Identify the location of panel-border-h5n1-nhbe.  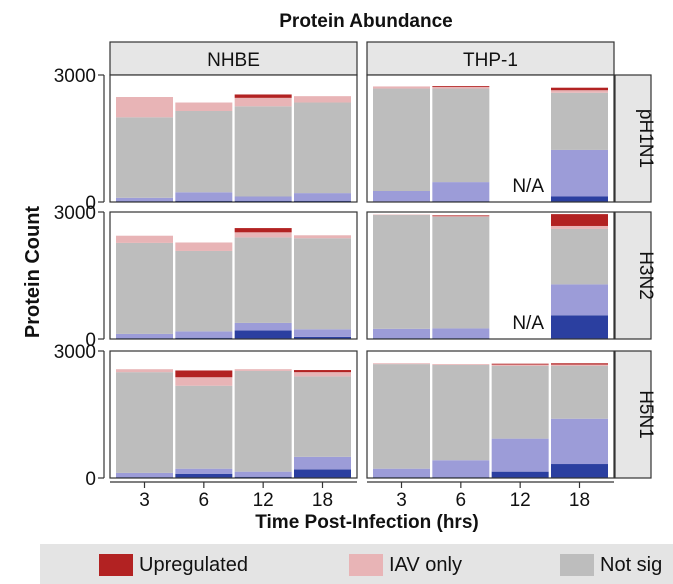
(233, 414).